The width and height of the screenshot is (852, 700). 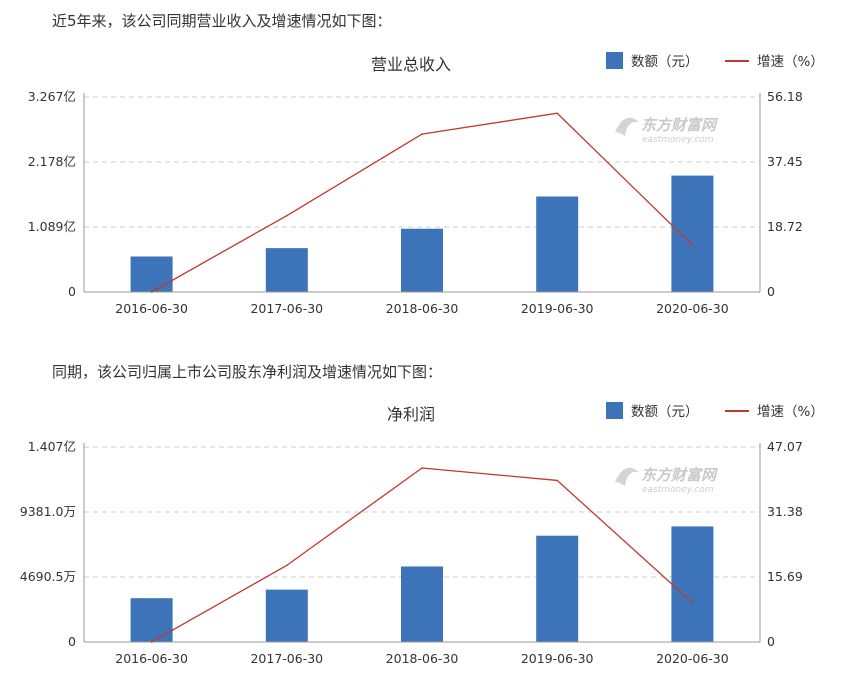 What do you see at coordinates (48, 576) in the screenshot?
I see `y-left-tick-label: 4690.5万` at bounding box center [48, 576].